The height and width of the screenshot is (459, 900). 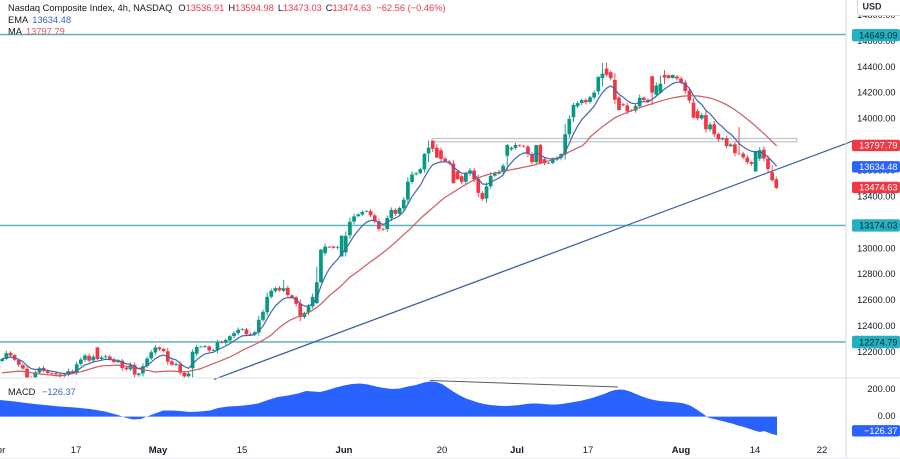 I want to click on svg-text: 13400.00, so click(x=876, y=196).